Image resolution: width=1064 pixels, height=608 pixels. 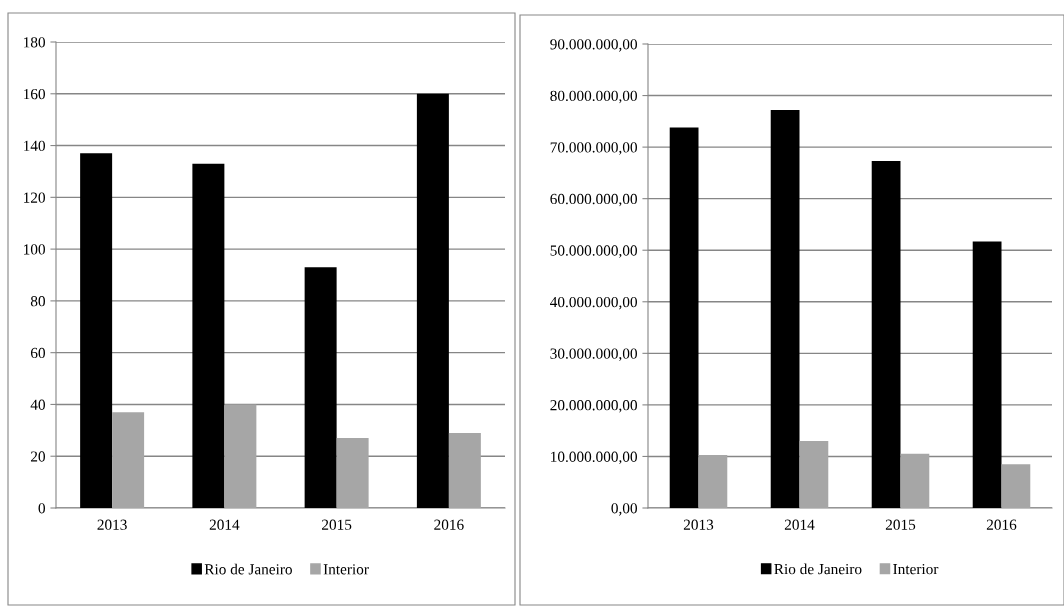 What do you see at coordinates (624, 509) in the screenshot?
I see `y-tick-label: 0,00` at bounding box center [624, 509].